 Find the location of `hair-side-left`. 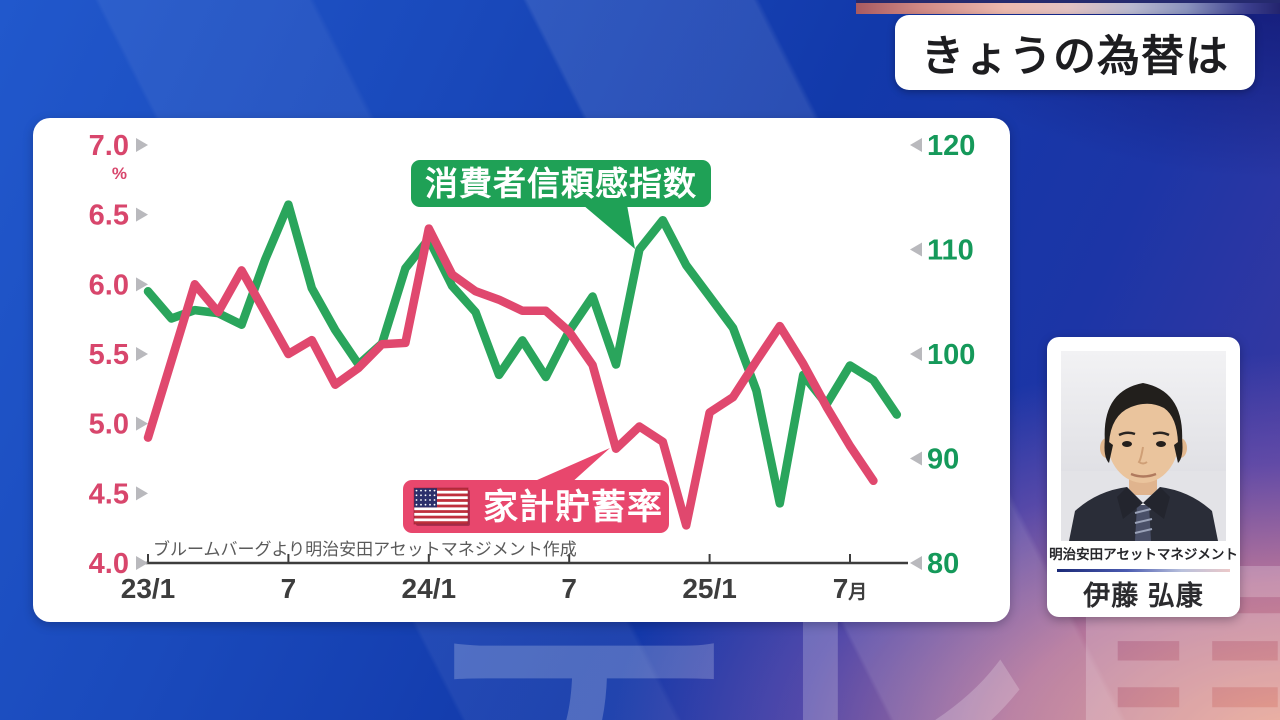

hair-side-left is located at coordinates (1108, 451).